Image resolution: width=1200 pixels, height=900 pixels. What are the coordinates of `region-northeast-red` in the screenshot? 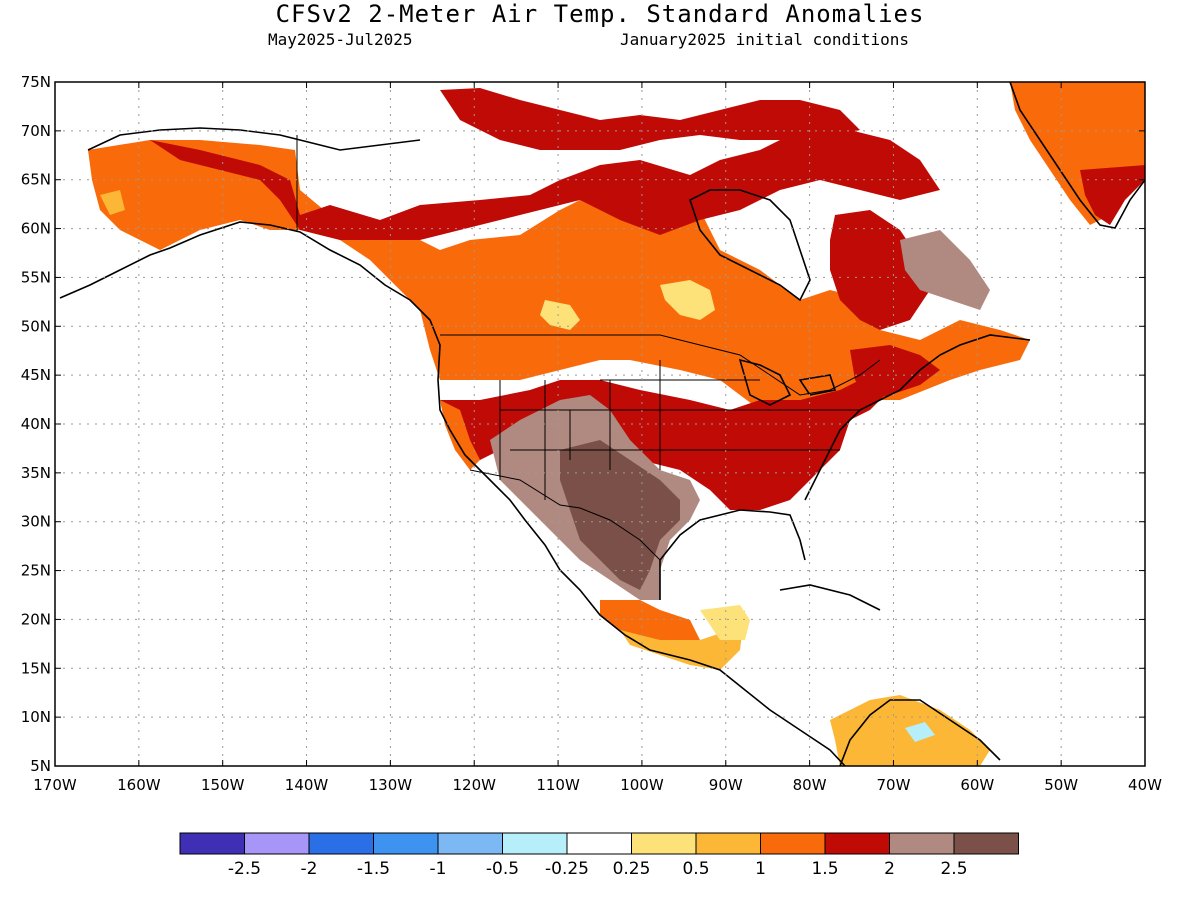 It's located at (895, 372).